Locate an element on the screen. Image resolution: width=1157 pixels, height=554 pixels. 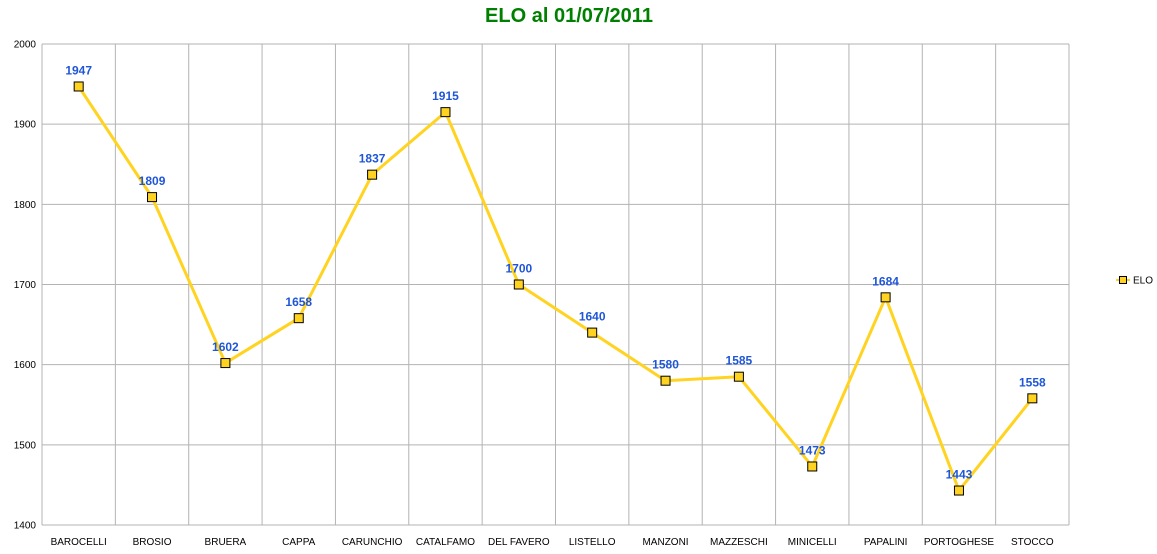
data-label: 1443 is located at coordinates (959, 475).